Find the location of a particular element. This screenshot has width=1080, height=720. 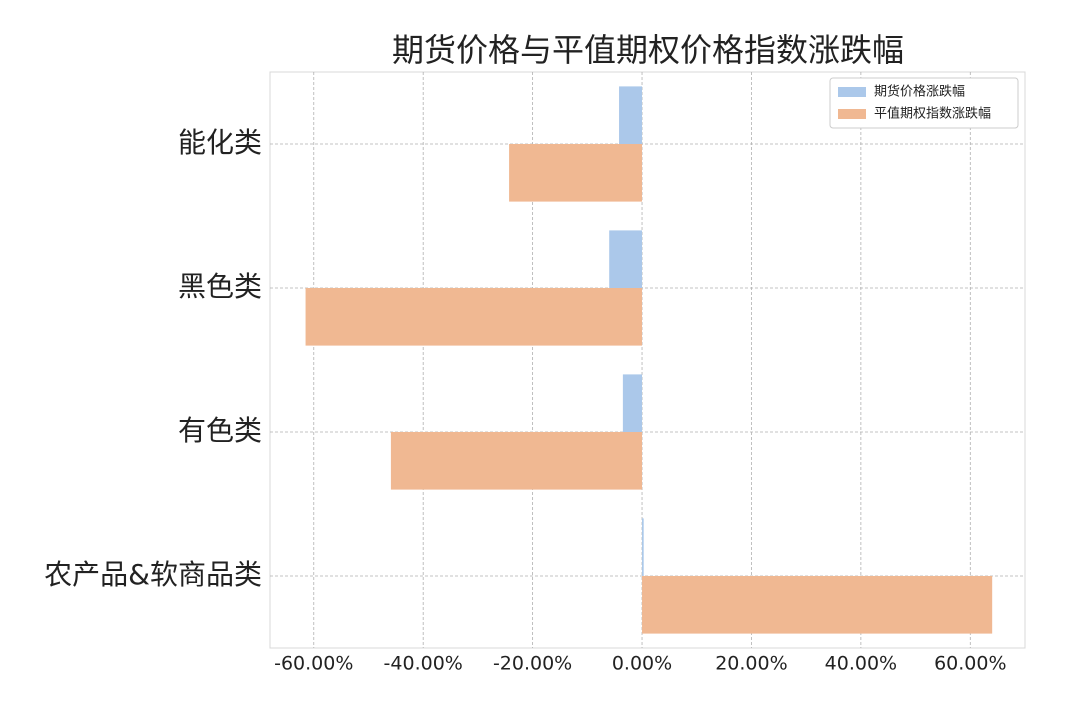

legend-box is located at coordinates (924, 103).